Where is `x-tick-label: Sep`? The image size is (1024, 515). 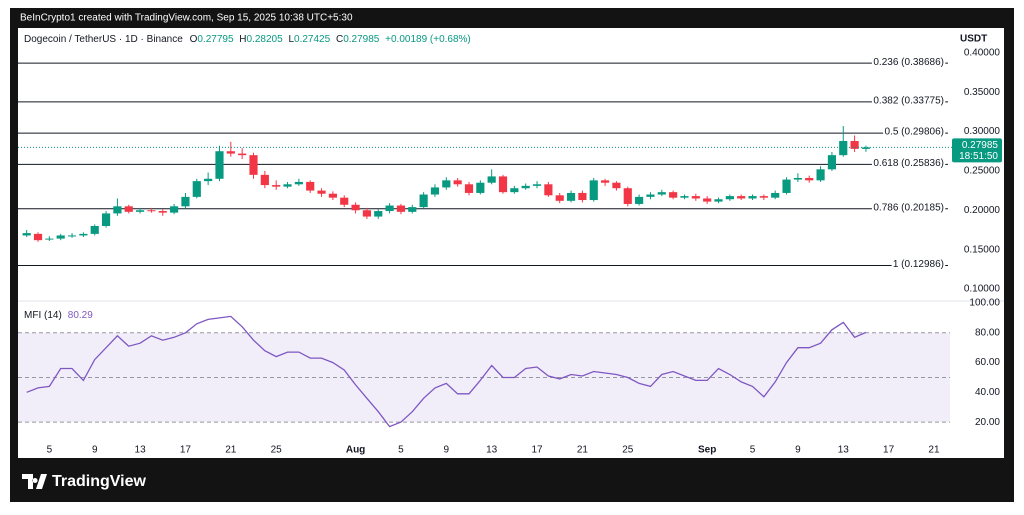
x-tick-label: Sep is located at coordinates (707, 450).